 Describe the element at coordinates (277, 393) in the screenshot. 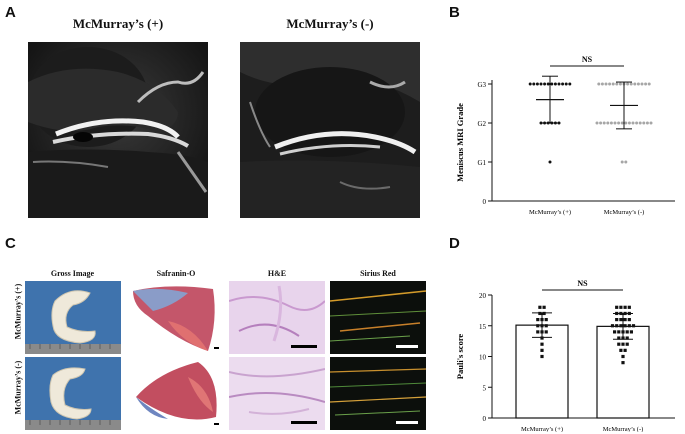

I see `he-image-negative` at that location.